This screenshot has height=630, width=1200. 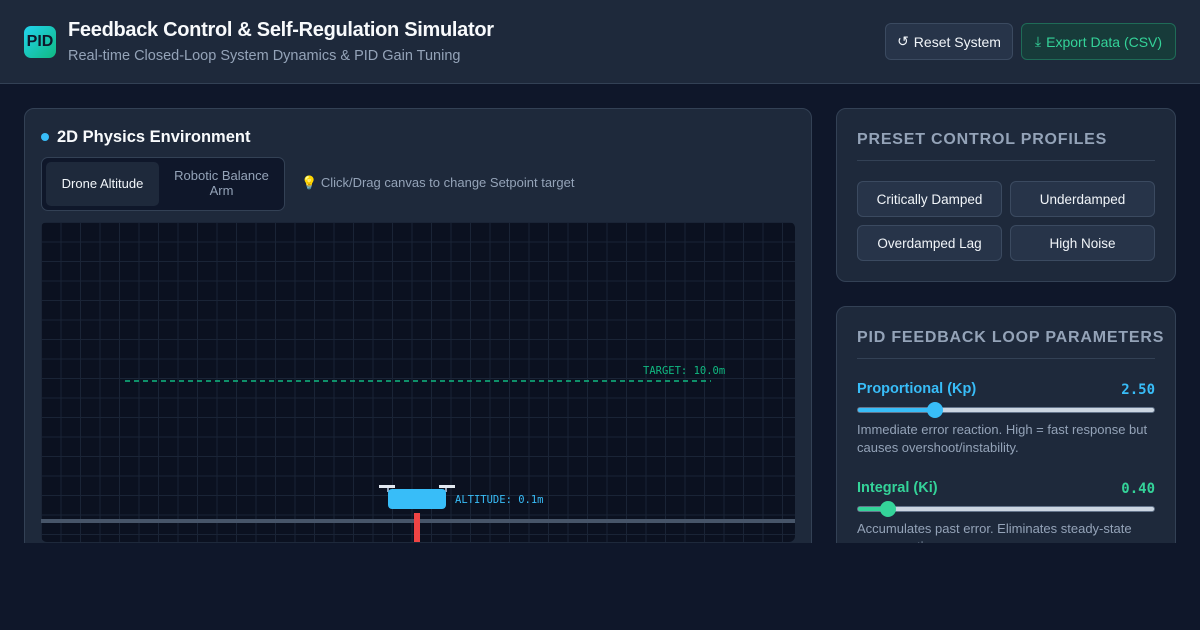 What do you see at coordinates (417, 527) in the screenshot?
I see `thrust-indicator` at bounding box center [417, 527].